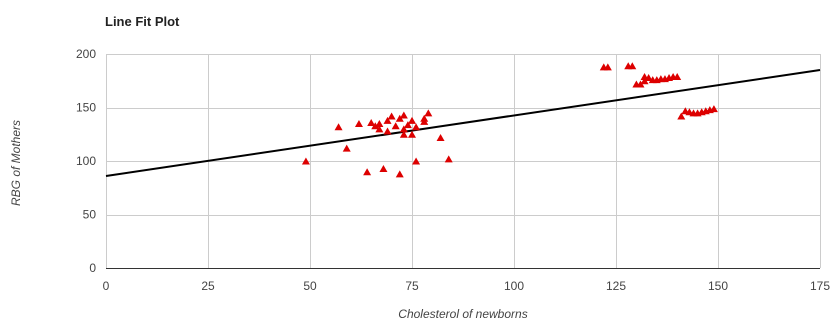 Image resolution: width=832 pixels, height=325 pixels. Describe the element at coordinates (718, 286) in the screenshot. I see `x-tick-label: 150` at that location.